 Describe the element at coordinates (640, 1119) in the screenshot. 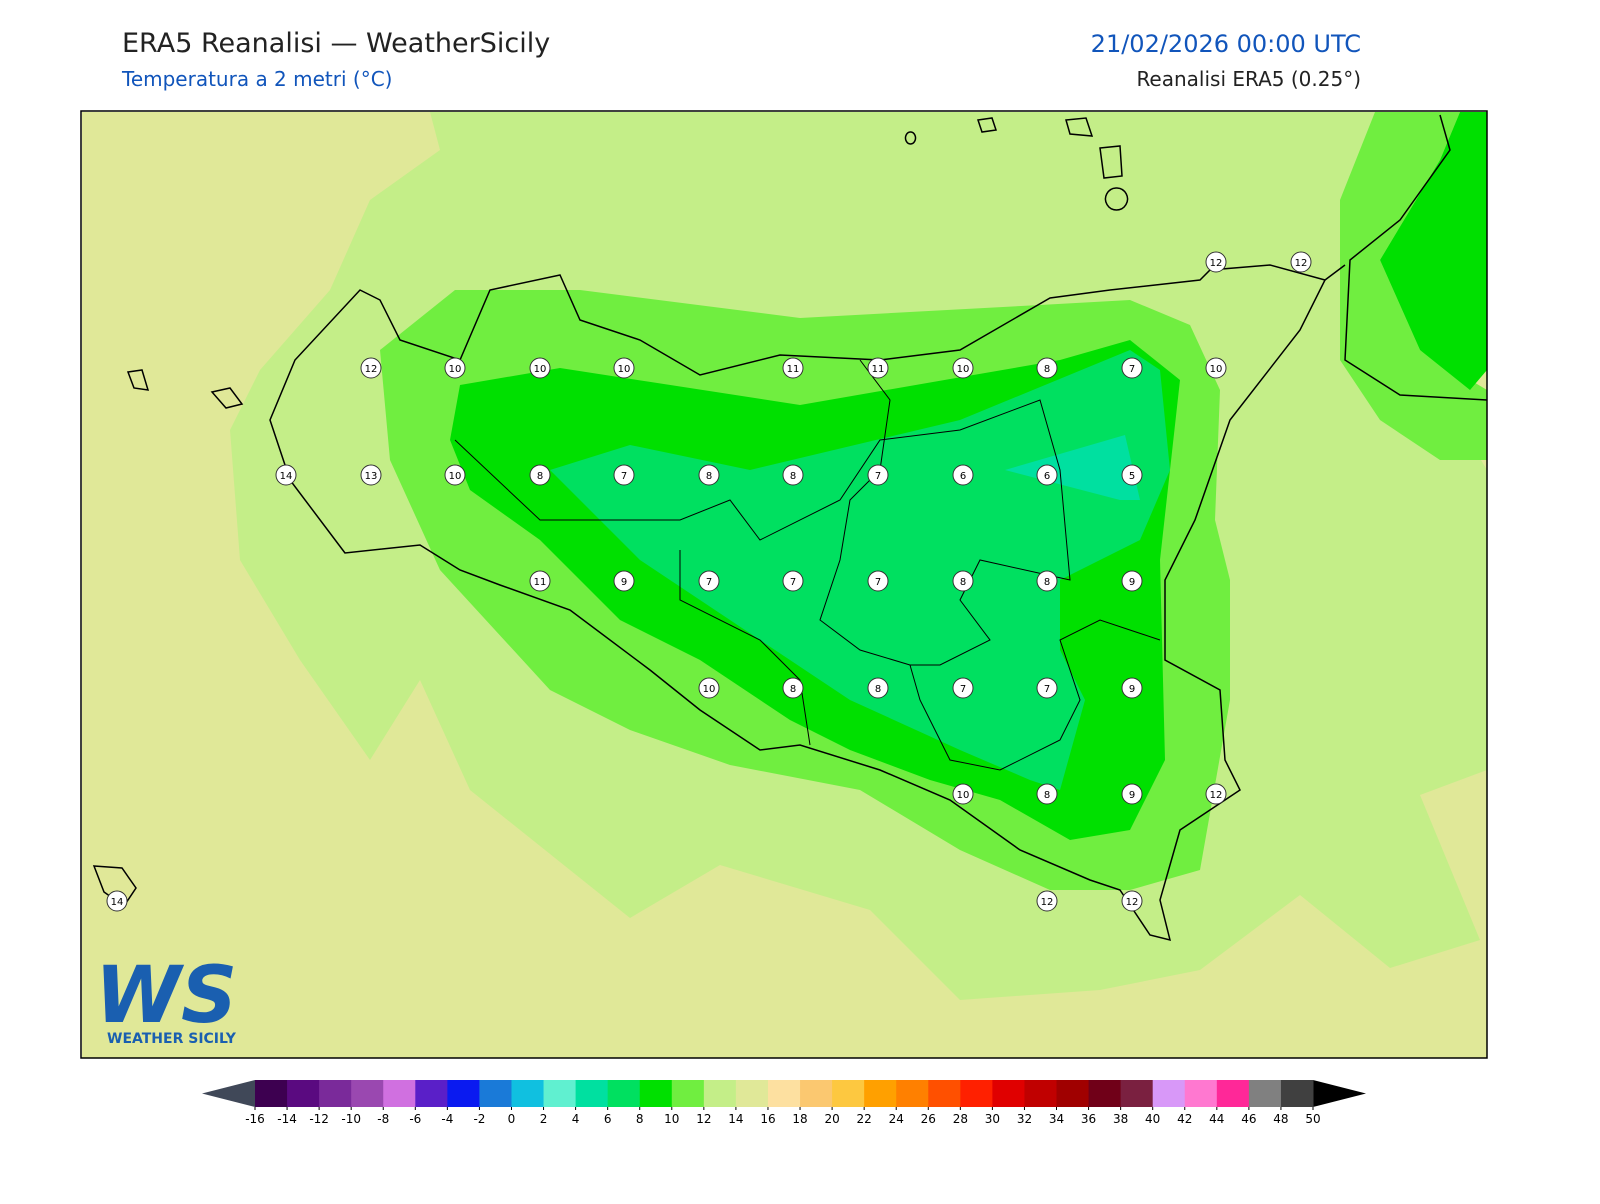

I see `colorbar-tick-label: 8` at that location.